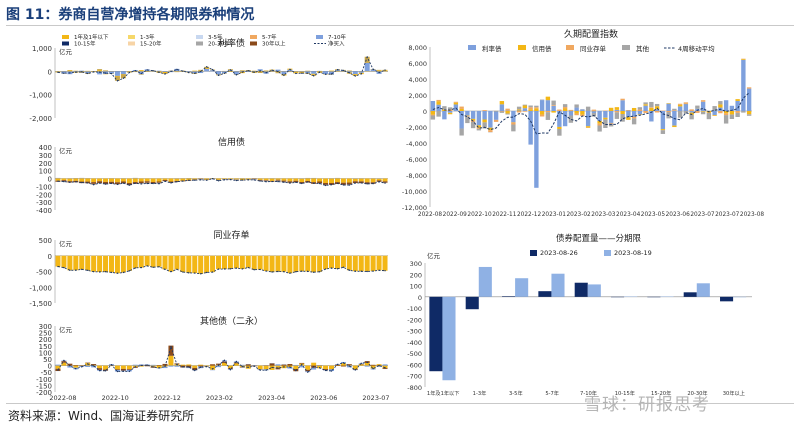 Image resolution: width=800 pixels, height=426 pixels. Describe the element at coordinates (44, 386) in the screenshot. I see `y-tick-label: -150` at that location.